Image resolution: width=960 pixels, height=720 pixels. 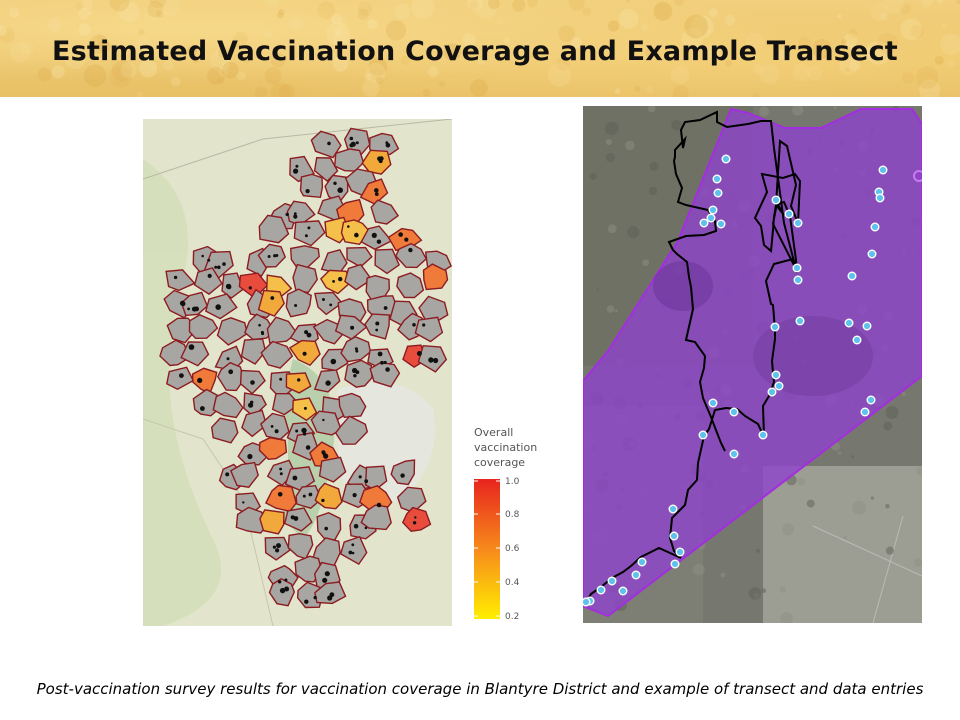 What do you see at coordinates (512, 515) in the screenshot?
I see `legend-tick-label-0.8: 0.8` at bounding box center [512, 515].